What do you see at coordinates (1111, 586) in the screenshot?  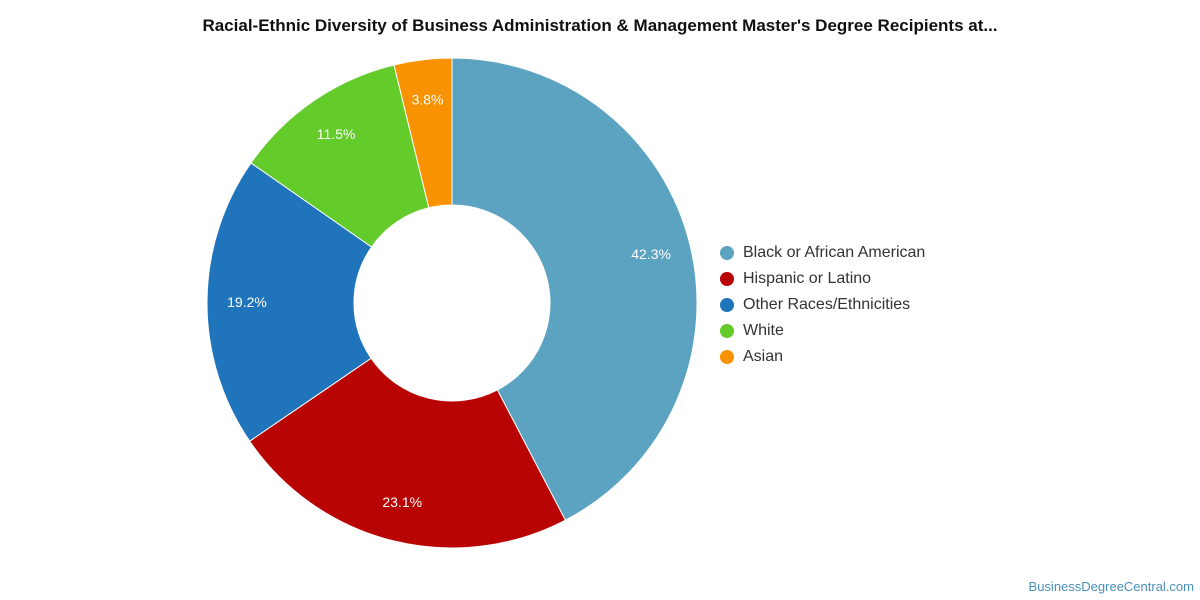 I see `source-watermark: BusinessDegreeCentral.com` at bounding box center [1111, 586].